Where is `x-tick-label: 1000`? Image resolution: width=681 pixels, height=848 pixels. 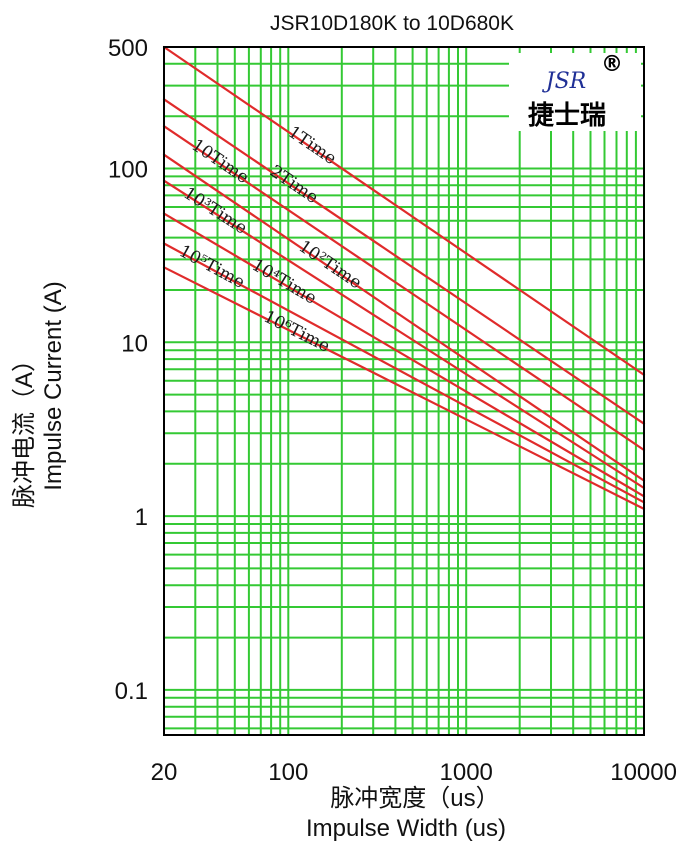 x-tick-label: 1000 is located at coordinates (466, 772).